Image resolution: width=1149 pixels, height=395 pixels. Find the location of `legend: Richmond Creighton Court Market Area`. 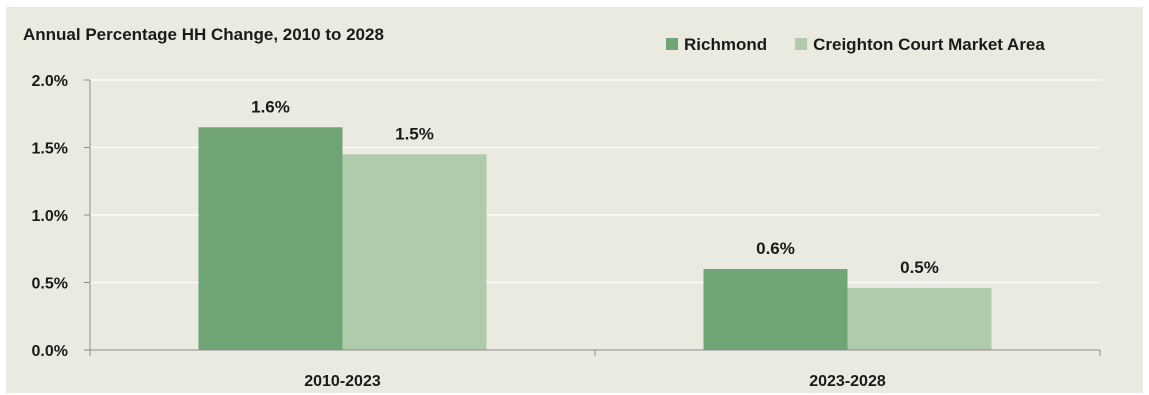

legend: Richmond Creighton Court Market Area is located at coordinates (855, 44).